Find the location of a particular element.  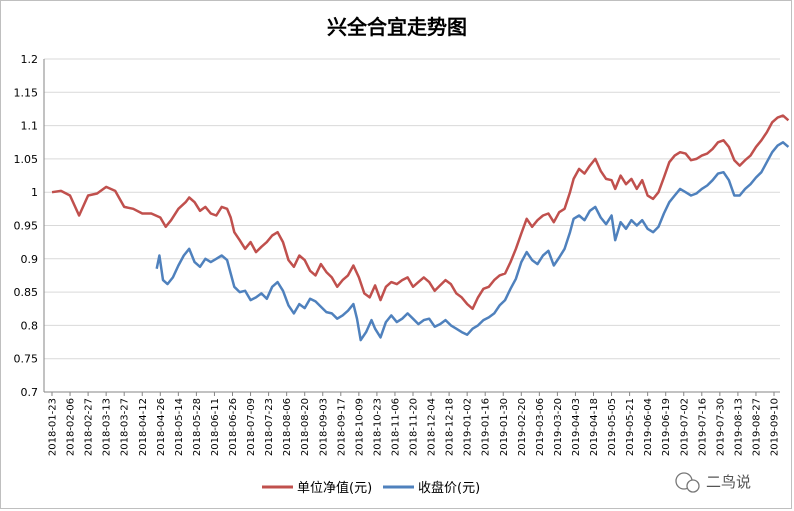

y-tick-label: 0.95 is located at coordinates (26, 226).